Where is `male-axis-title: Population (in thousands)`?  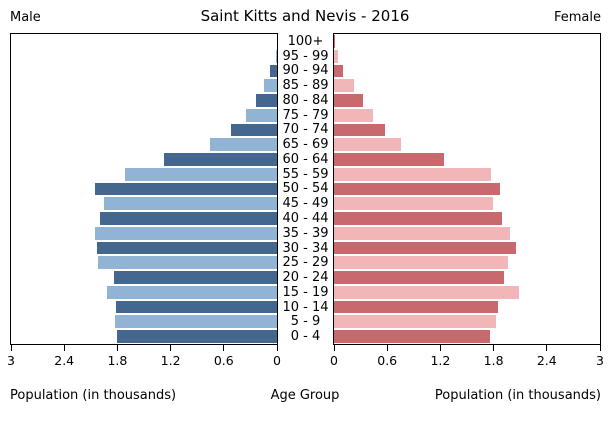 male-axis-title: Population (in thousands) is located at coordinates (93, 395).